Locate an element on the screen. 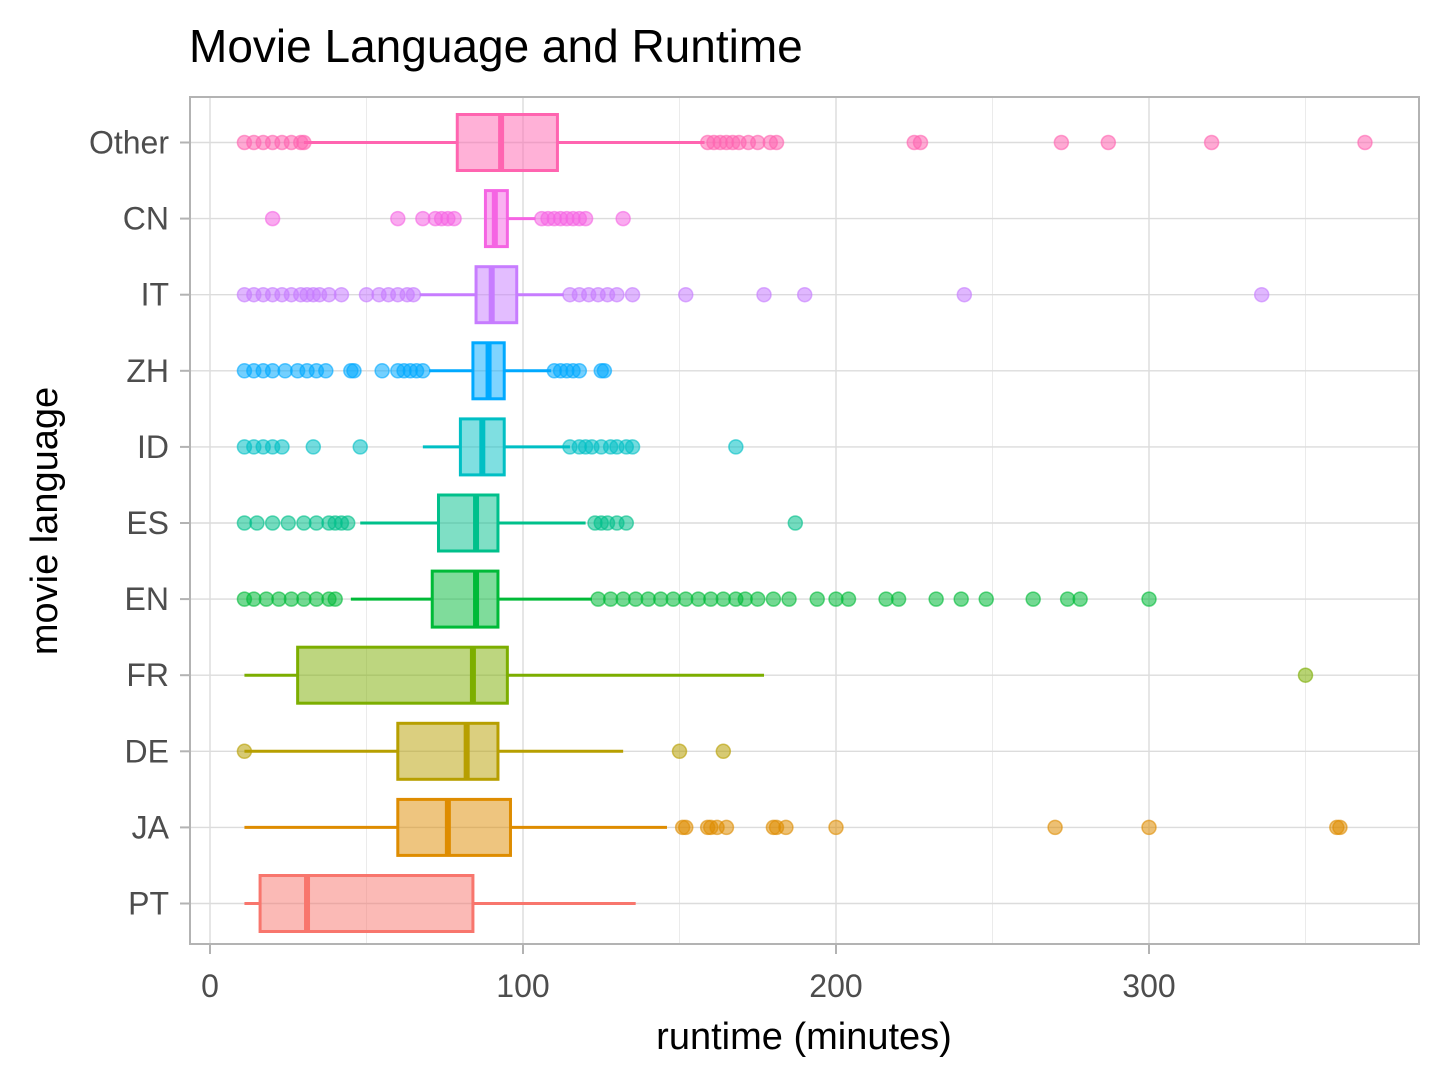 The width and height of the screenshot is (1443, 1081). boxplot-de is located at coordinates (484, 751).